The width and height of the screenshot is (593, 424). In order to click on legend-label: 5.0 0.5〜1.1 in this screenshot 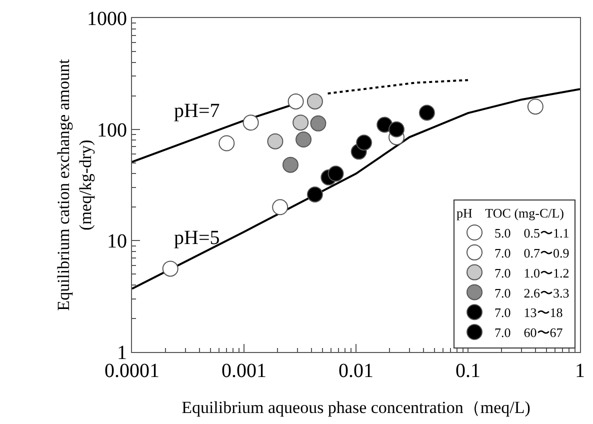, I will do `click(532, 233)`.